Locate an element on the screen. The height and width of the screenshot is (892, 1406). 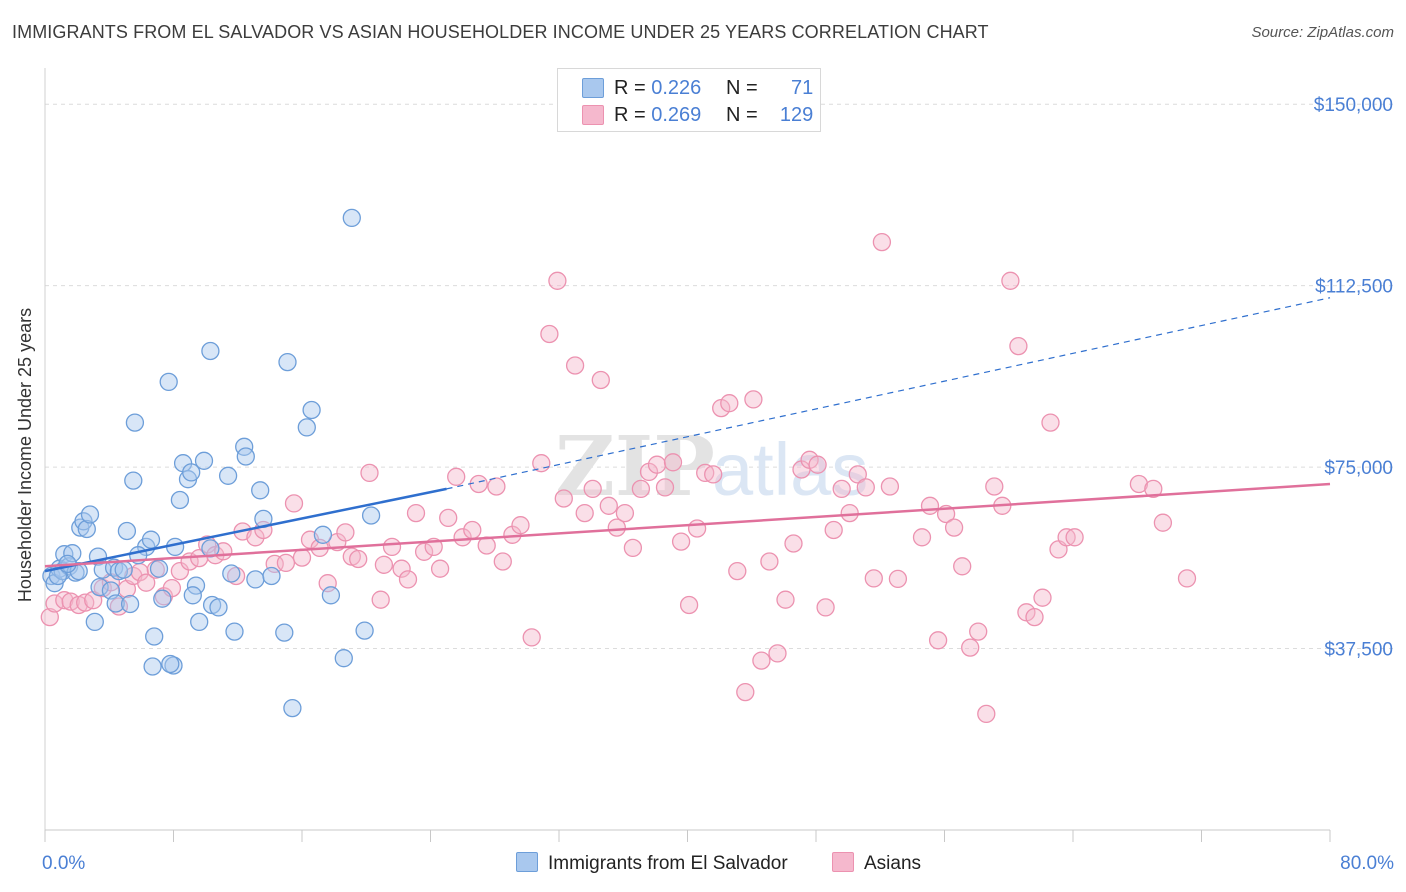
bottom-legend-swatch-pink is located at coordinates (843, 862).